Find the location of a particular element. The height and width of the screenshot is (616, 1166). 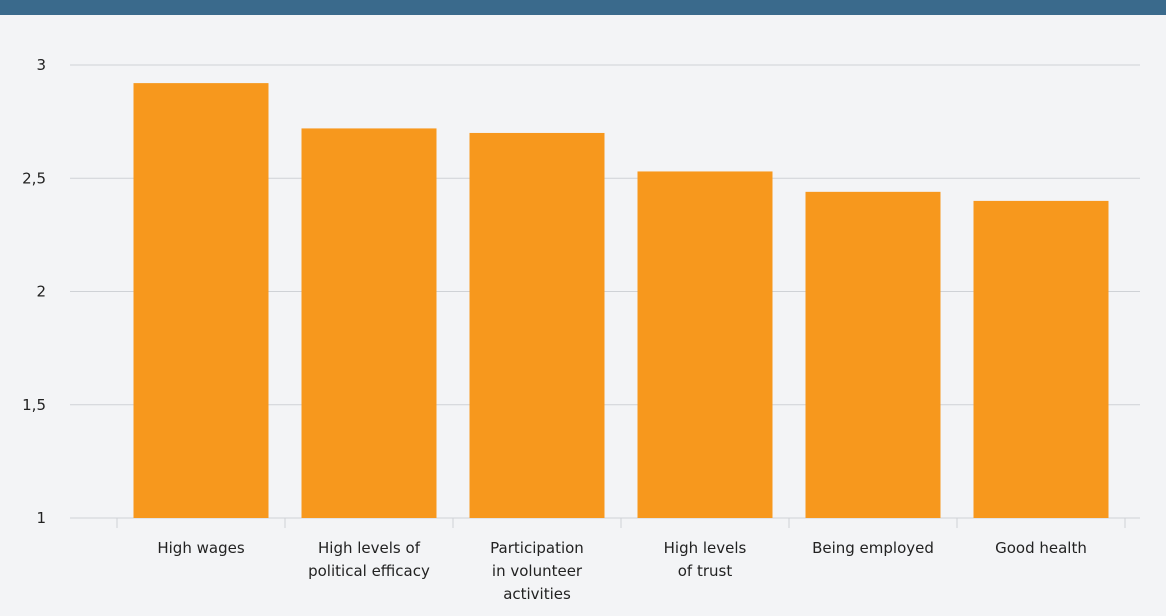

y-axis-ticks: 1 1,5 2 2,5 3 is located at coordinates (34, 291).